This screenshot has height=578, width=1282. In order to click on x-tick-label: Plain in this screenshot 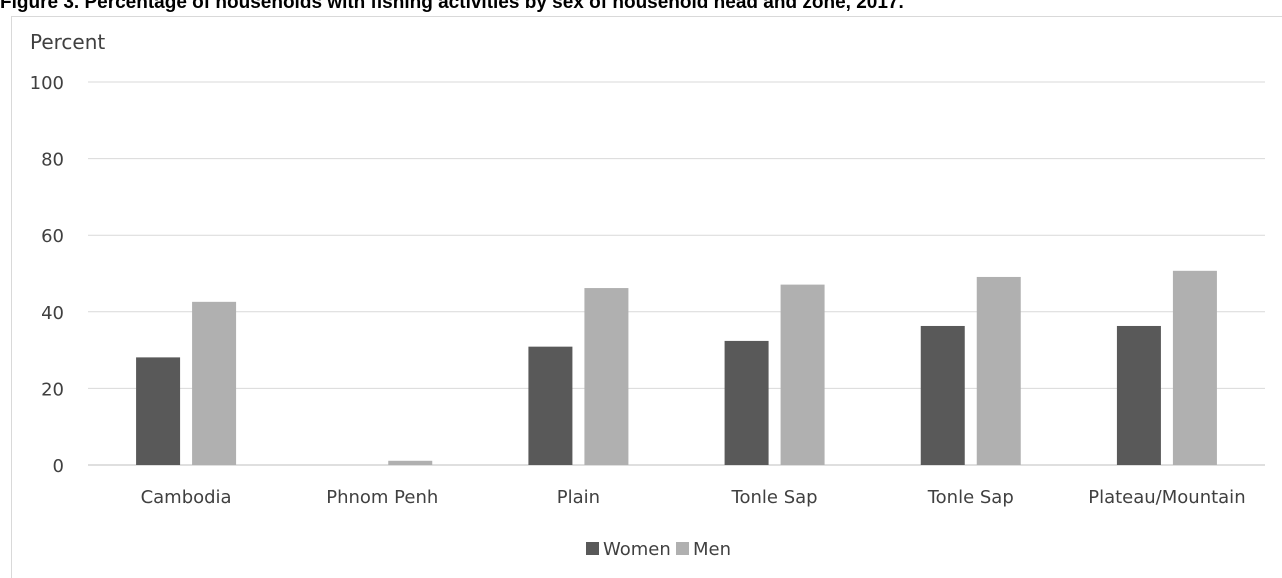, I will do `click(578, 497)`.